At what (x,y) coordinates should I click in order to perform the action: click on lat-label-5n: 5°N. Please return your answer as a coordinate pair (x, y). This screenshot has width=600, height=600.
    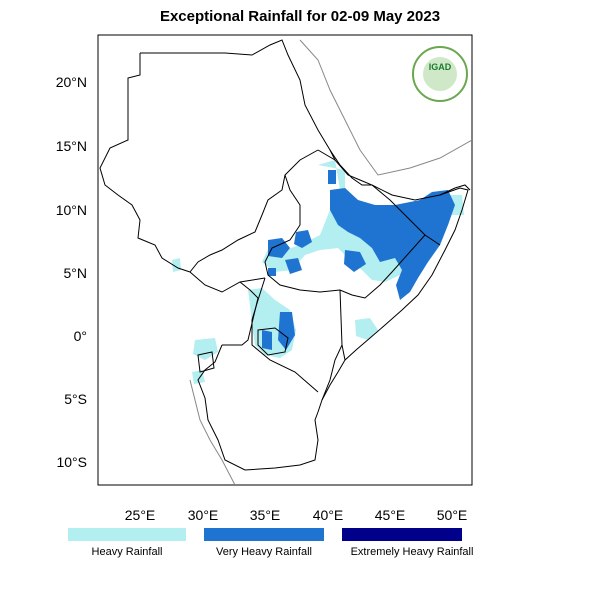
    Looking at the image, I should click on (75, 273).